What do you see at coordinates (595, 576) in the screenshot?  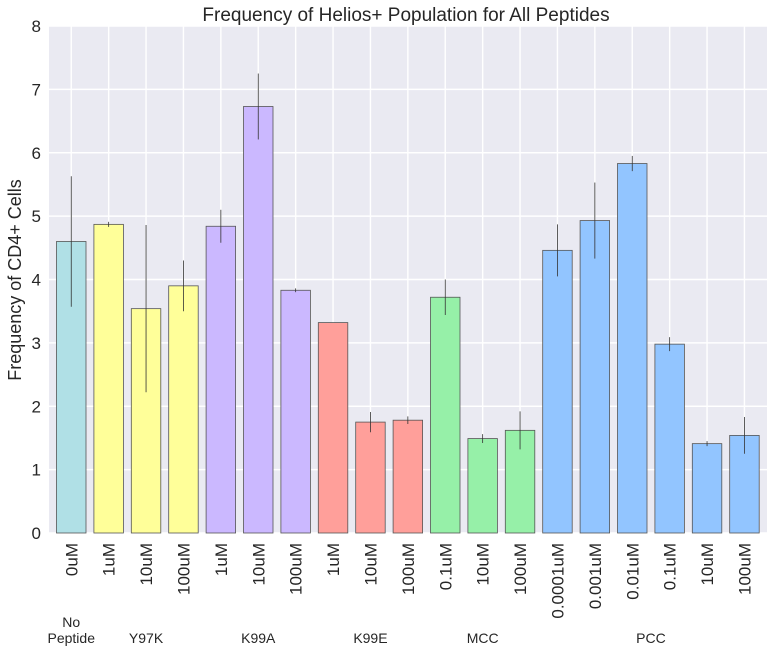 I see `x-tick-label: 0.001uM` at bounding box center [595, 576].